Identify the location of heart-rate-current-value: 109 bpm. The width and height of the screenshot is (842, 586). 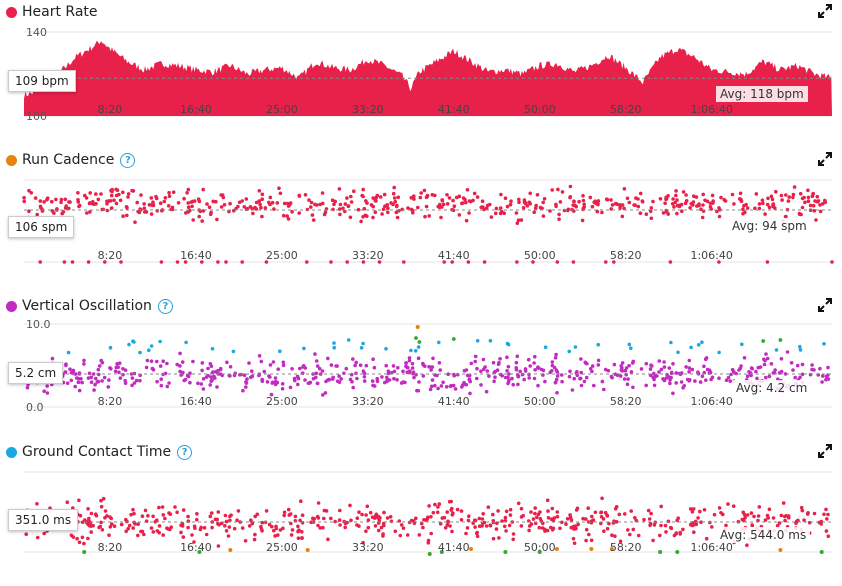
(42, 81).